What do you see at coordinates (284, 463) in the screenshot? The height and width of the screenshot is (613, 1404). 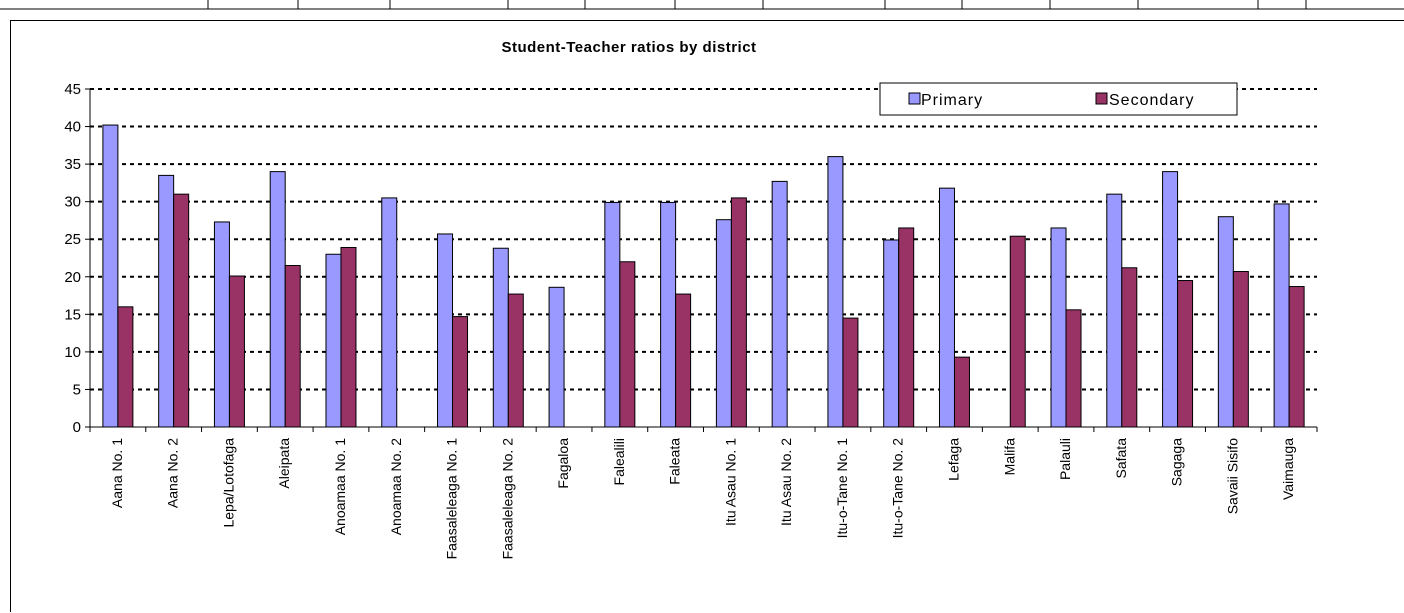 I see `category-label: Aleipata` at bounding box center [284, 463].